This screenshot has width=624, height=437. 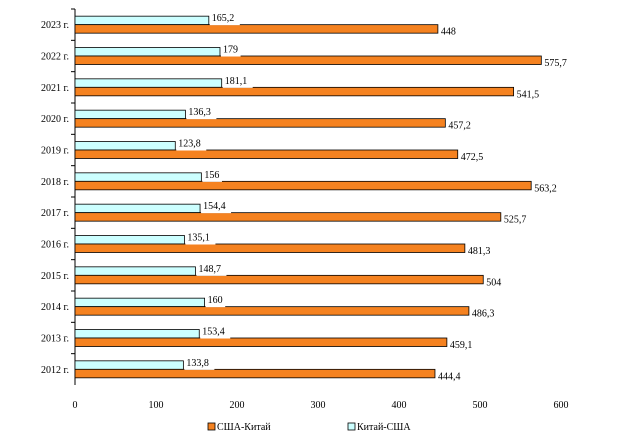 I want to click on data-label-china-usa: 136,3, so click(x=199, y=112).